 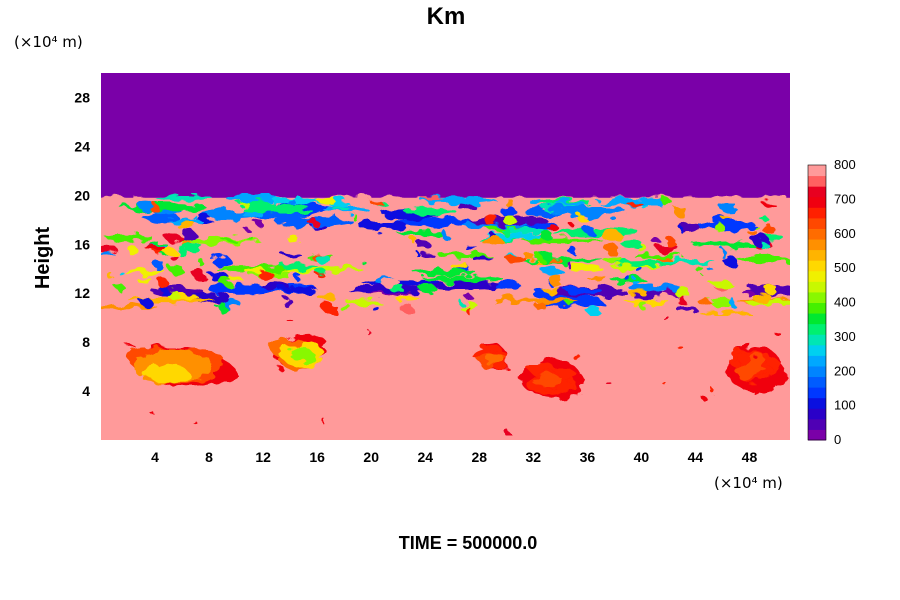 What do you see at coordinates (845, 302) in the screenshot?
I see `colorbar-tick-label: 400` at bounding box center [845, 302].